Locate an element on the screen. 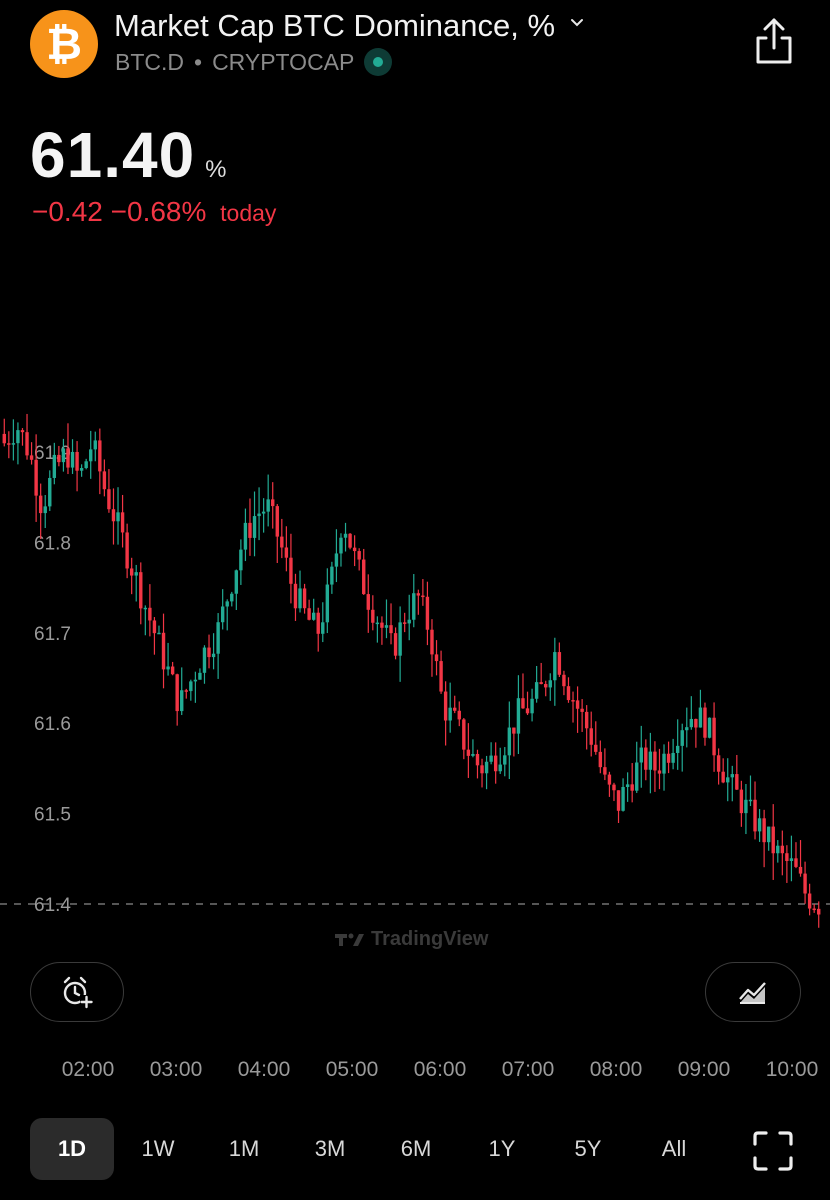 The image size is (830, 1200). time-tick: 07:00 is located at coordinates (528, 1069).